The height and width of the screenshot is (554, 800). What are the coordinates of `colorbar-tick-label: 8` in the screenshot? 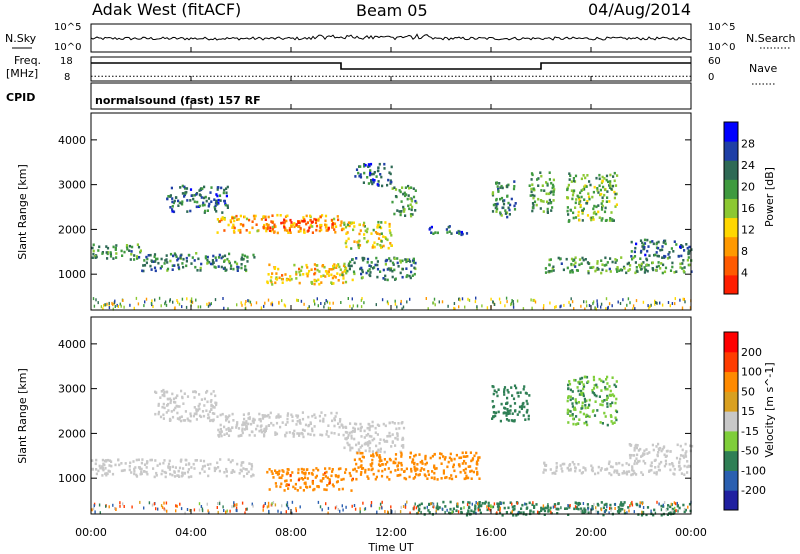 It's located at (744, 251).